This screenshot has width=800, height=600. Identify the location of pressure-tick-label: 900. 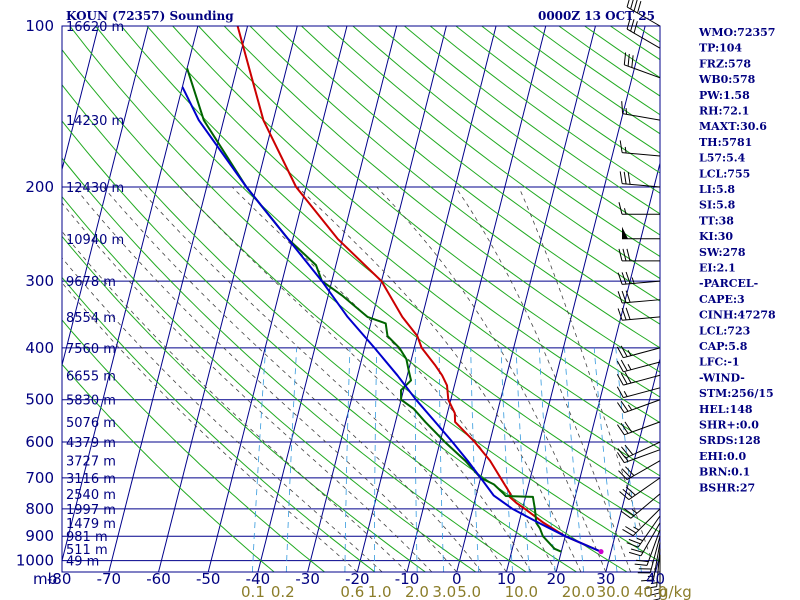
(39, 536).